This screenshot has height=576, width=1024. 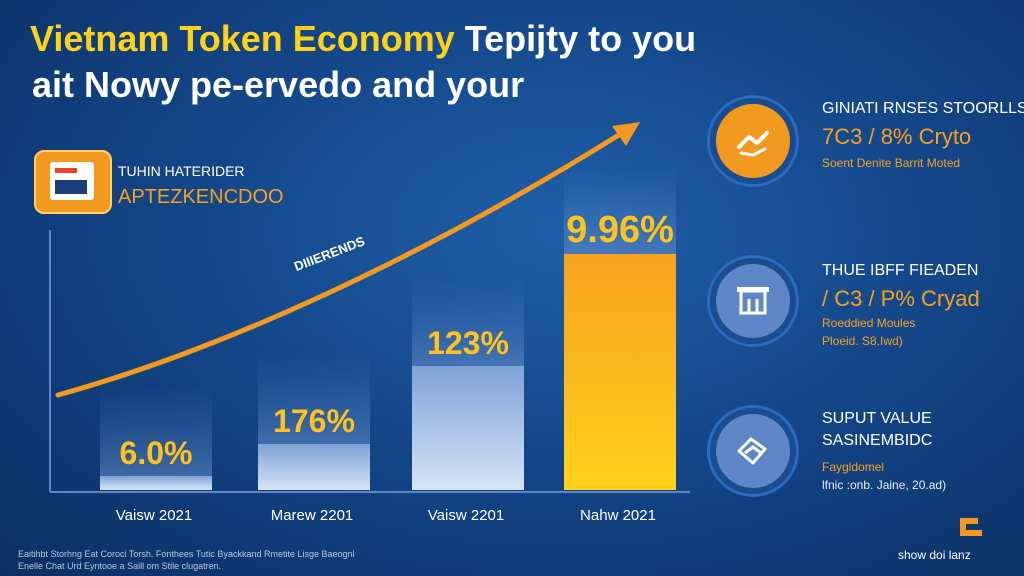 I want to click on side-item-note: Soent Denite Barrit Moted, so click(x=891, y=163).